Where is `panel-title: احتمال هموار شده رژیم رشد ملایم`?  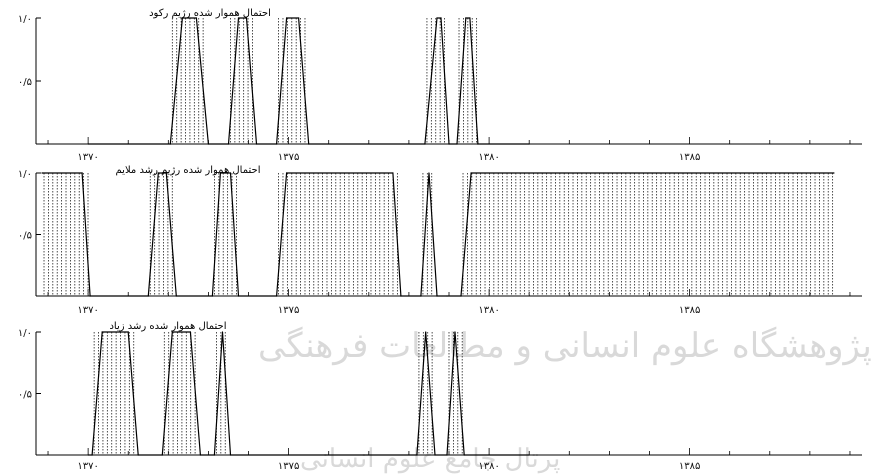 panel-title: احتمال هموار شده رژیم رشد ملایم is located at coordinates (188, 170).